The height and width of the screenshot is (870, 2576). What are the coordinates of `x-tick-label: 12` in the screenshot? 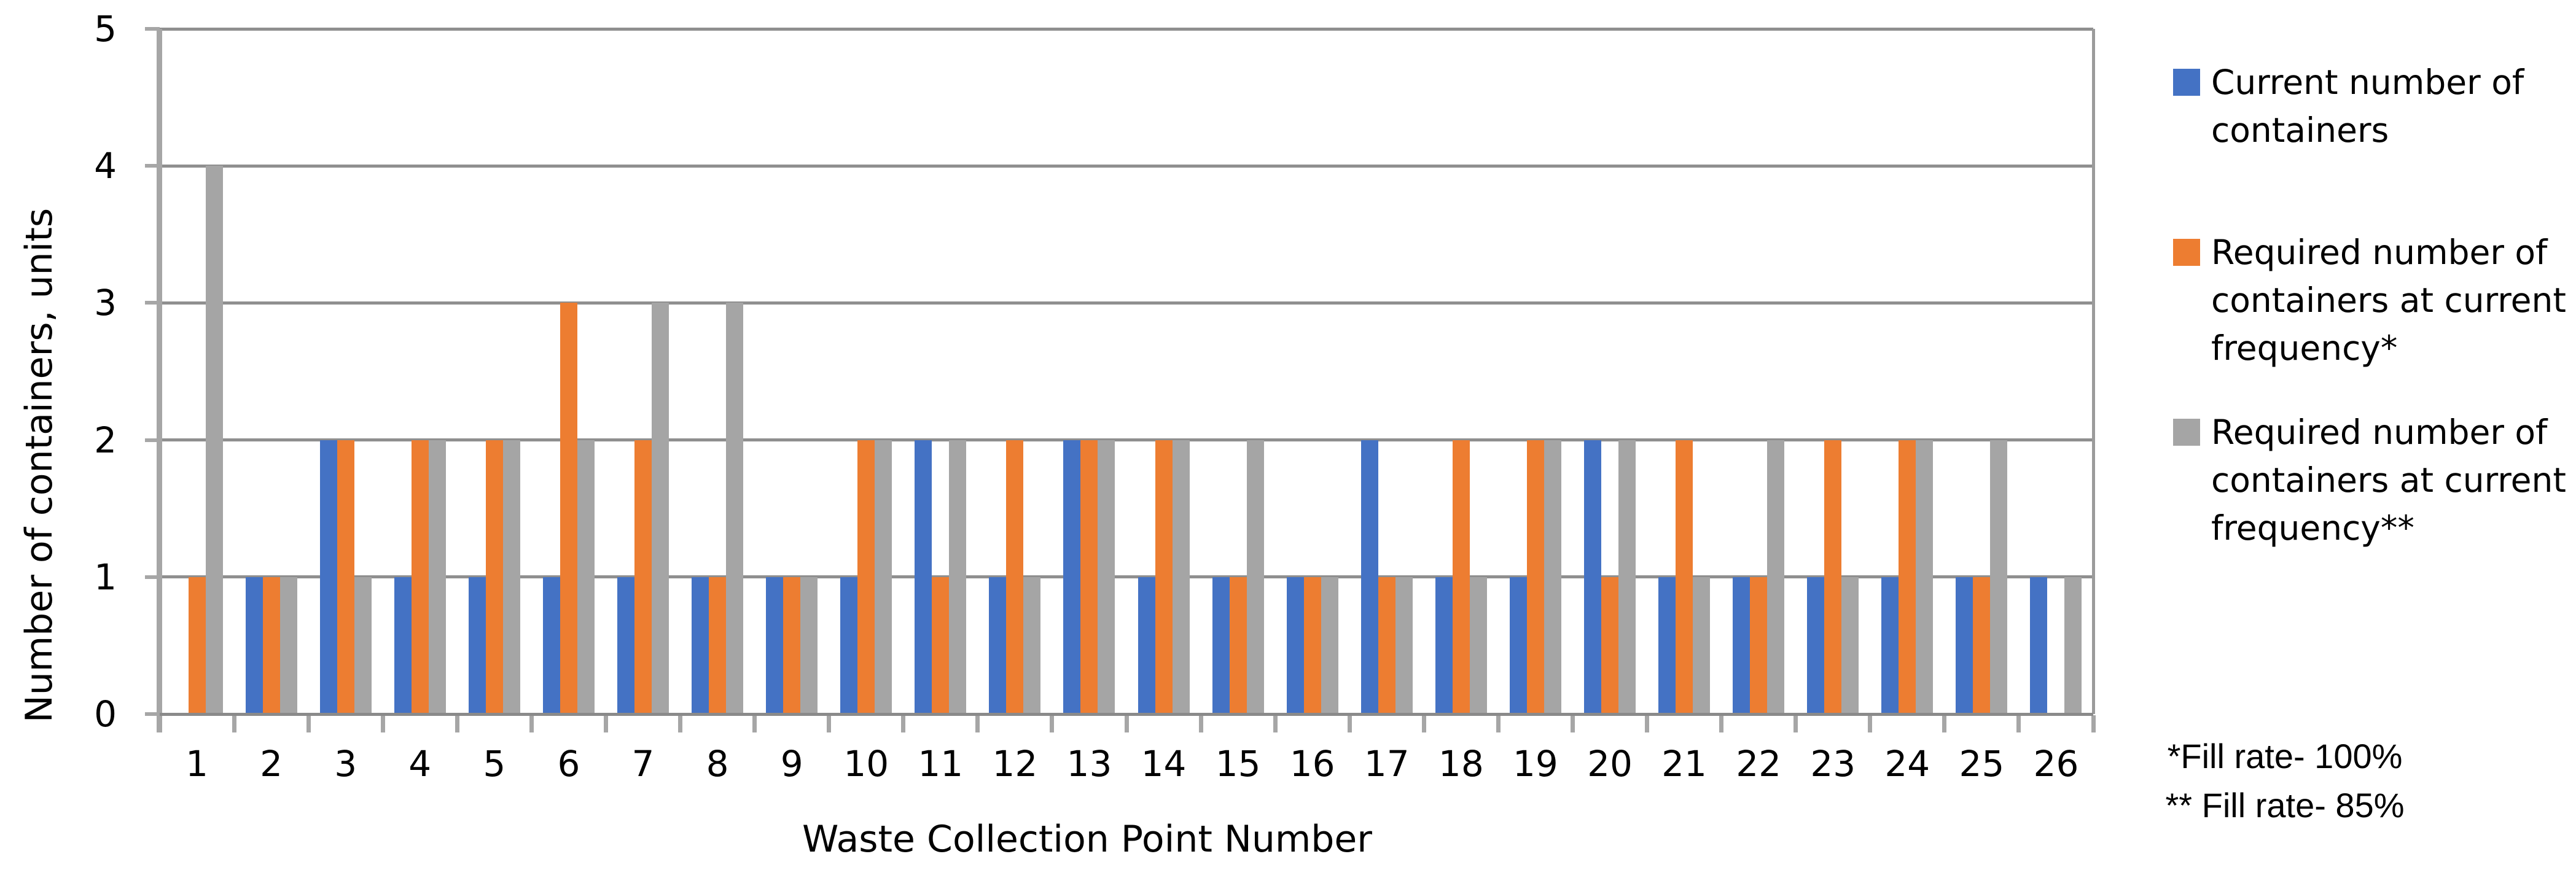 It's located at (1015, 764).